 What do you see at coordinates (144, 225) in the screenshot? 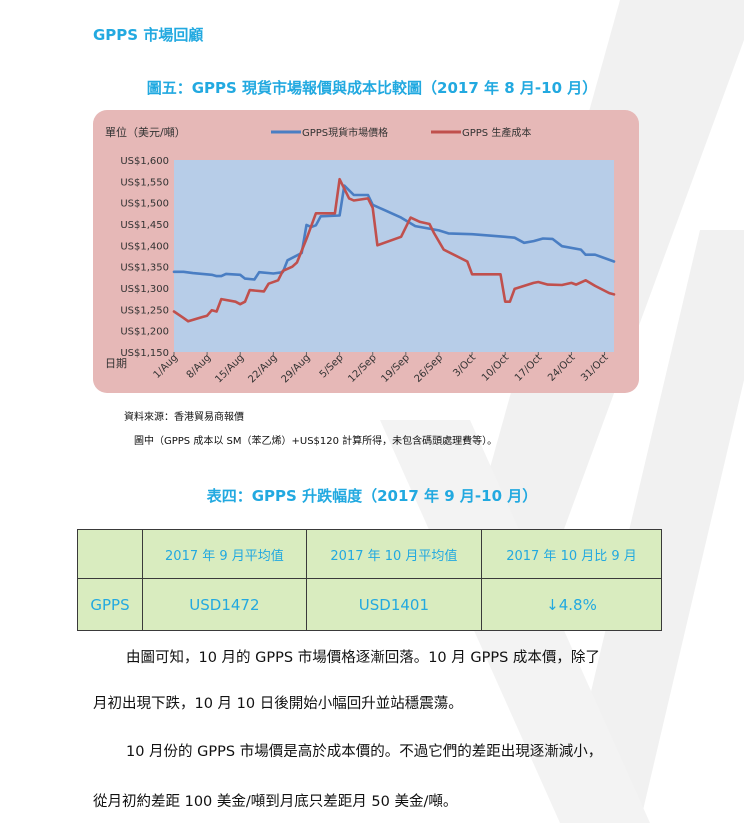
I see `y-tick-label: US$1,450` at bounding box center [144, 225].